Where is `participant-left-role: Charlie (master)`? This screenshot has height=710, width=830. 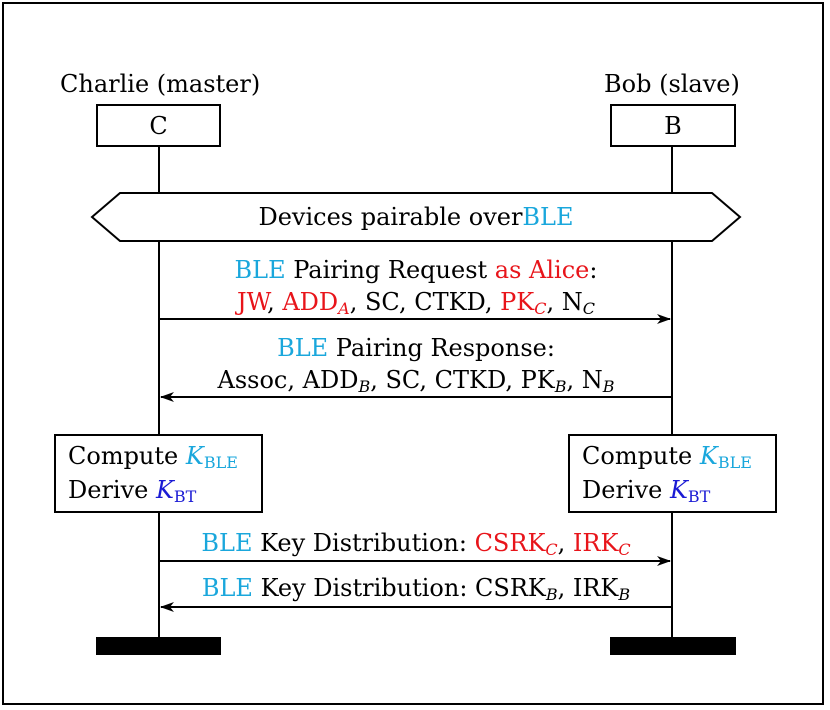 participant-left-role: Charlie (master) is located at coordinates (160, 84).